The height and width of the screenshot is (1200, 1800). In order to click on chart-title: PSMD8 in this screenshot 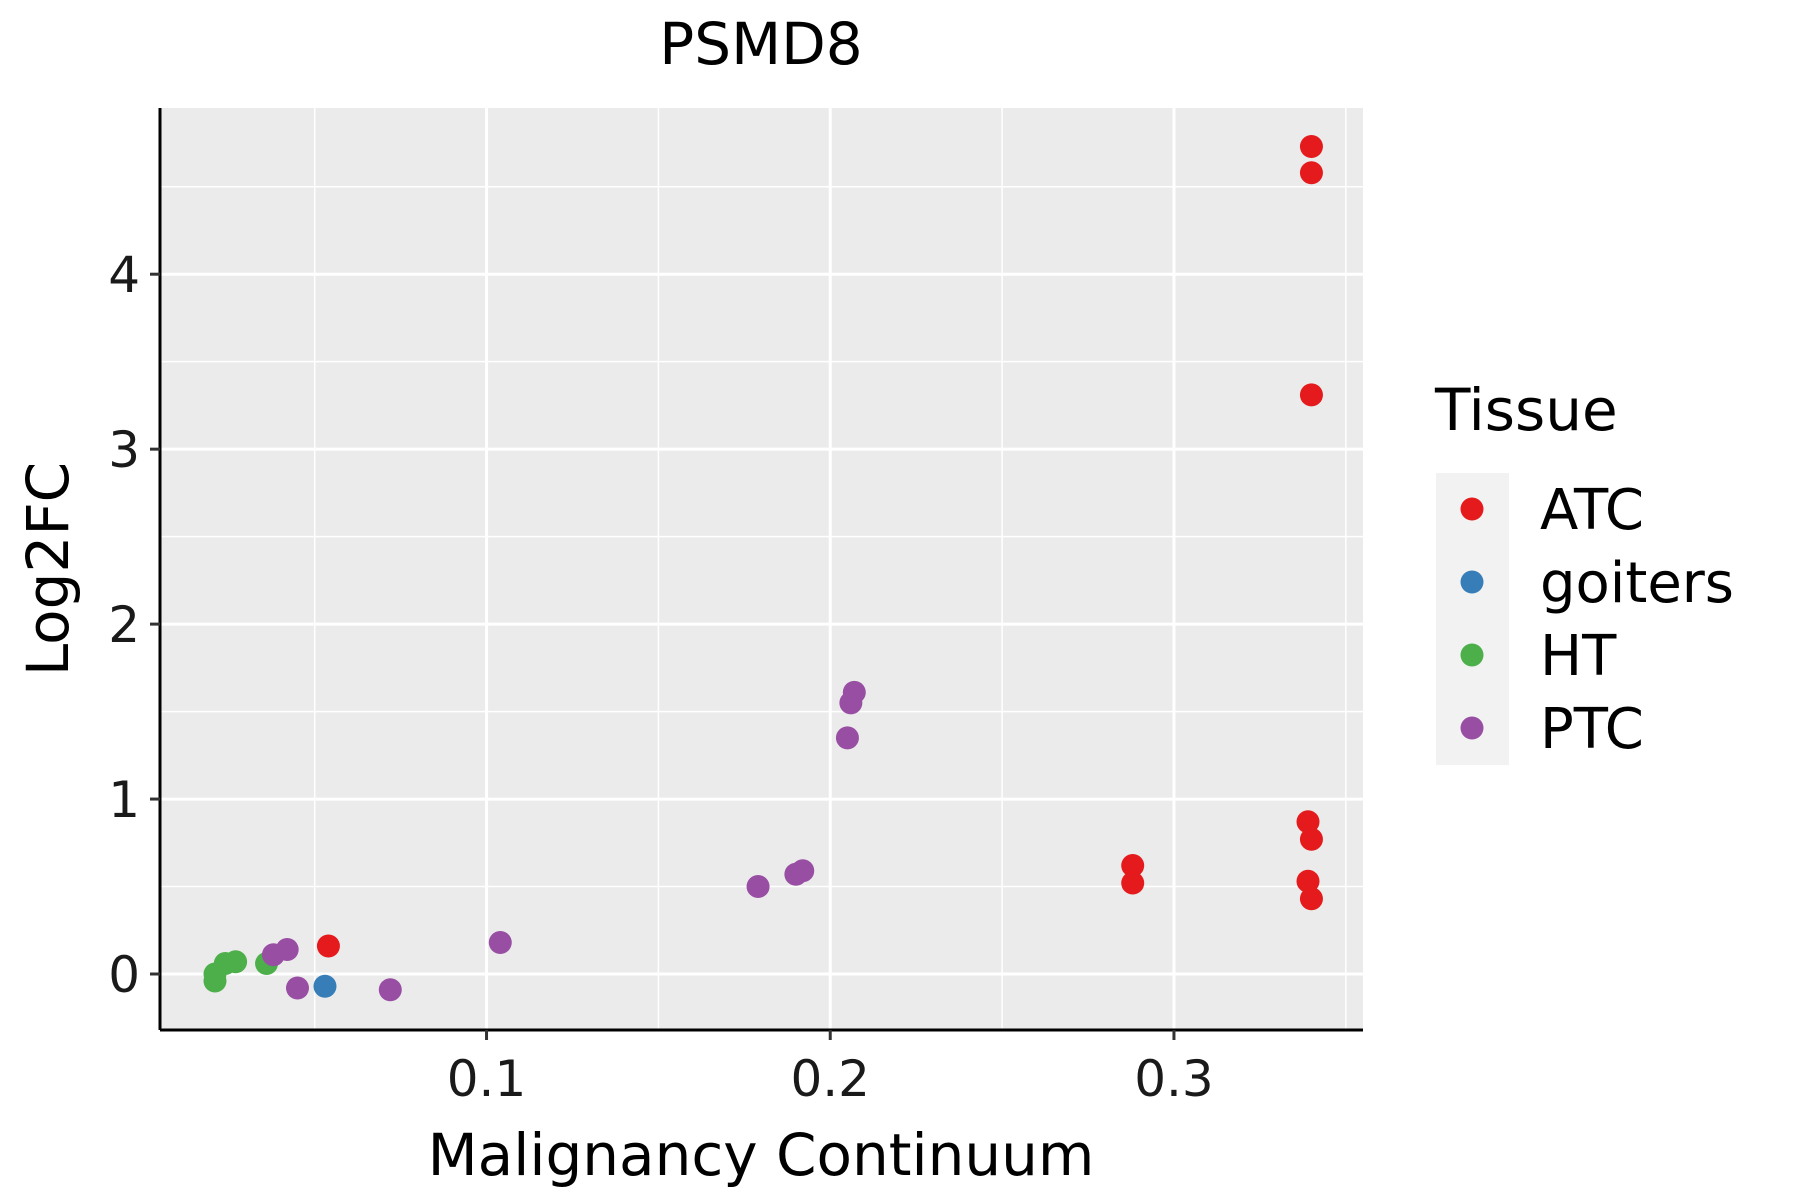, I will do `click(760, 44)`.